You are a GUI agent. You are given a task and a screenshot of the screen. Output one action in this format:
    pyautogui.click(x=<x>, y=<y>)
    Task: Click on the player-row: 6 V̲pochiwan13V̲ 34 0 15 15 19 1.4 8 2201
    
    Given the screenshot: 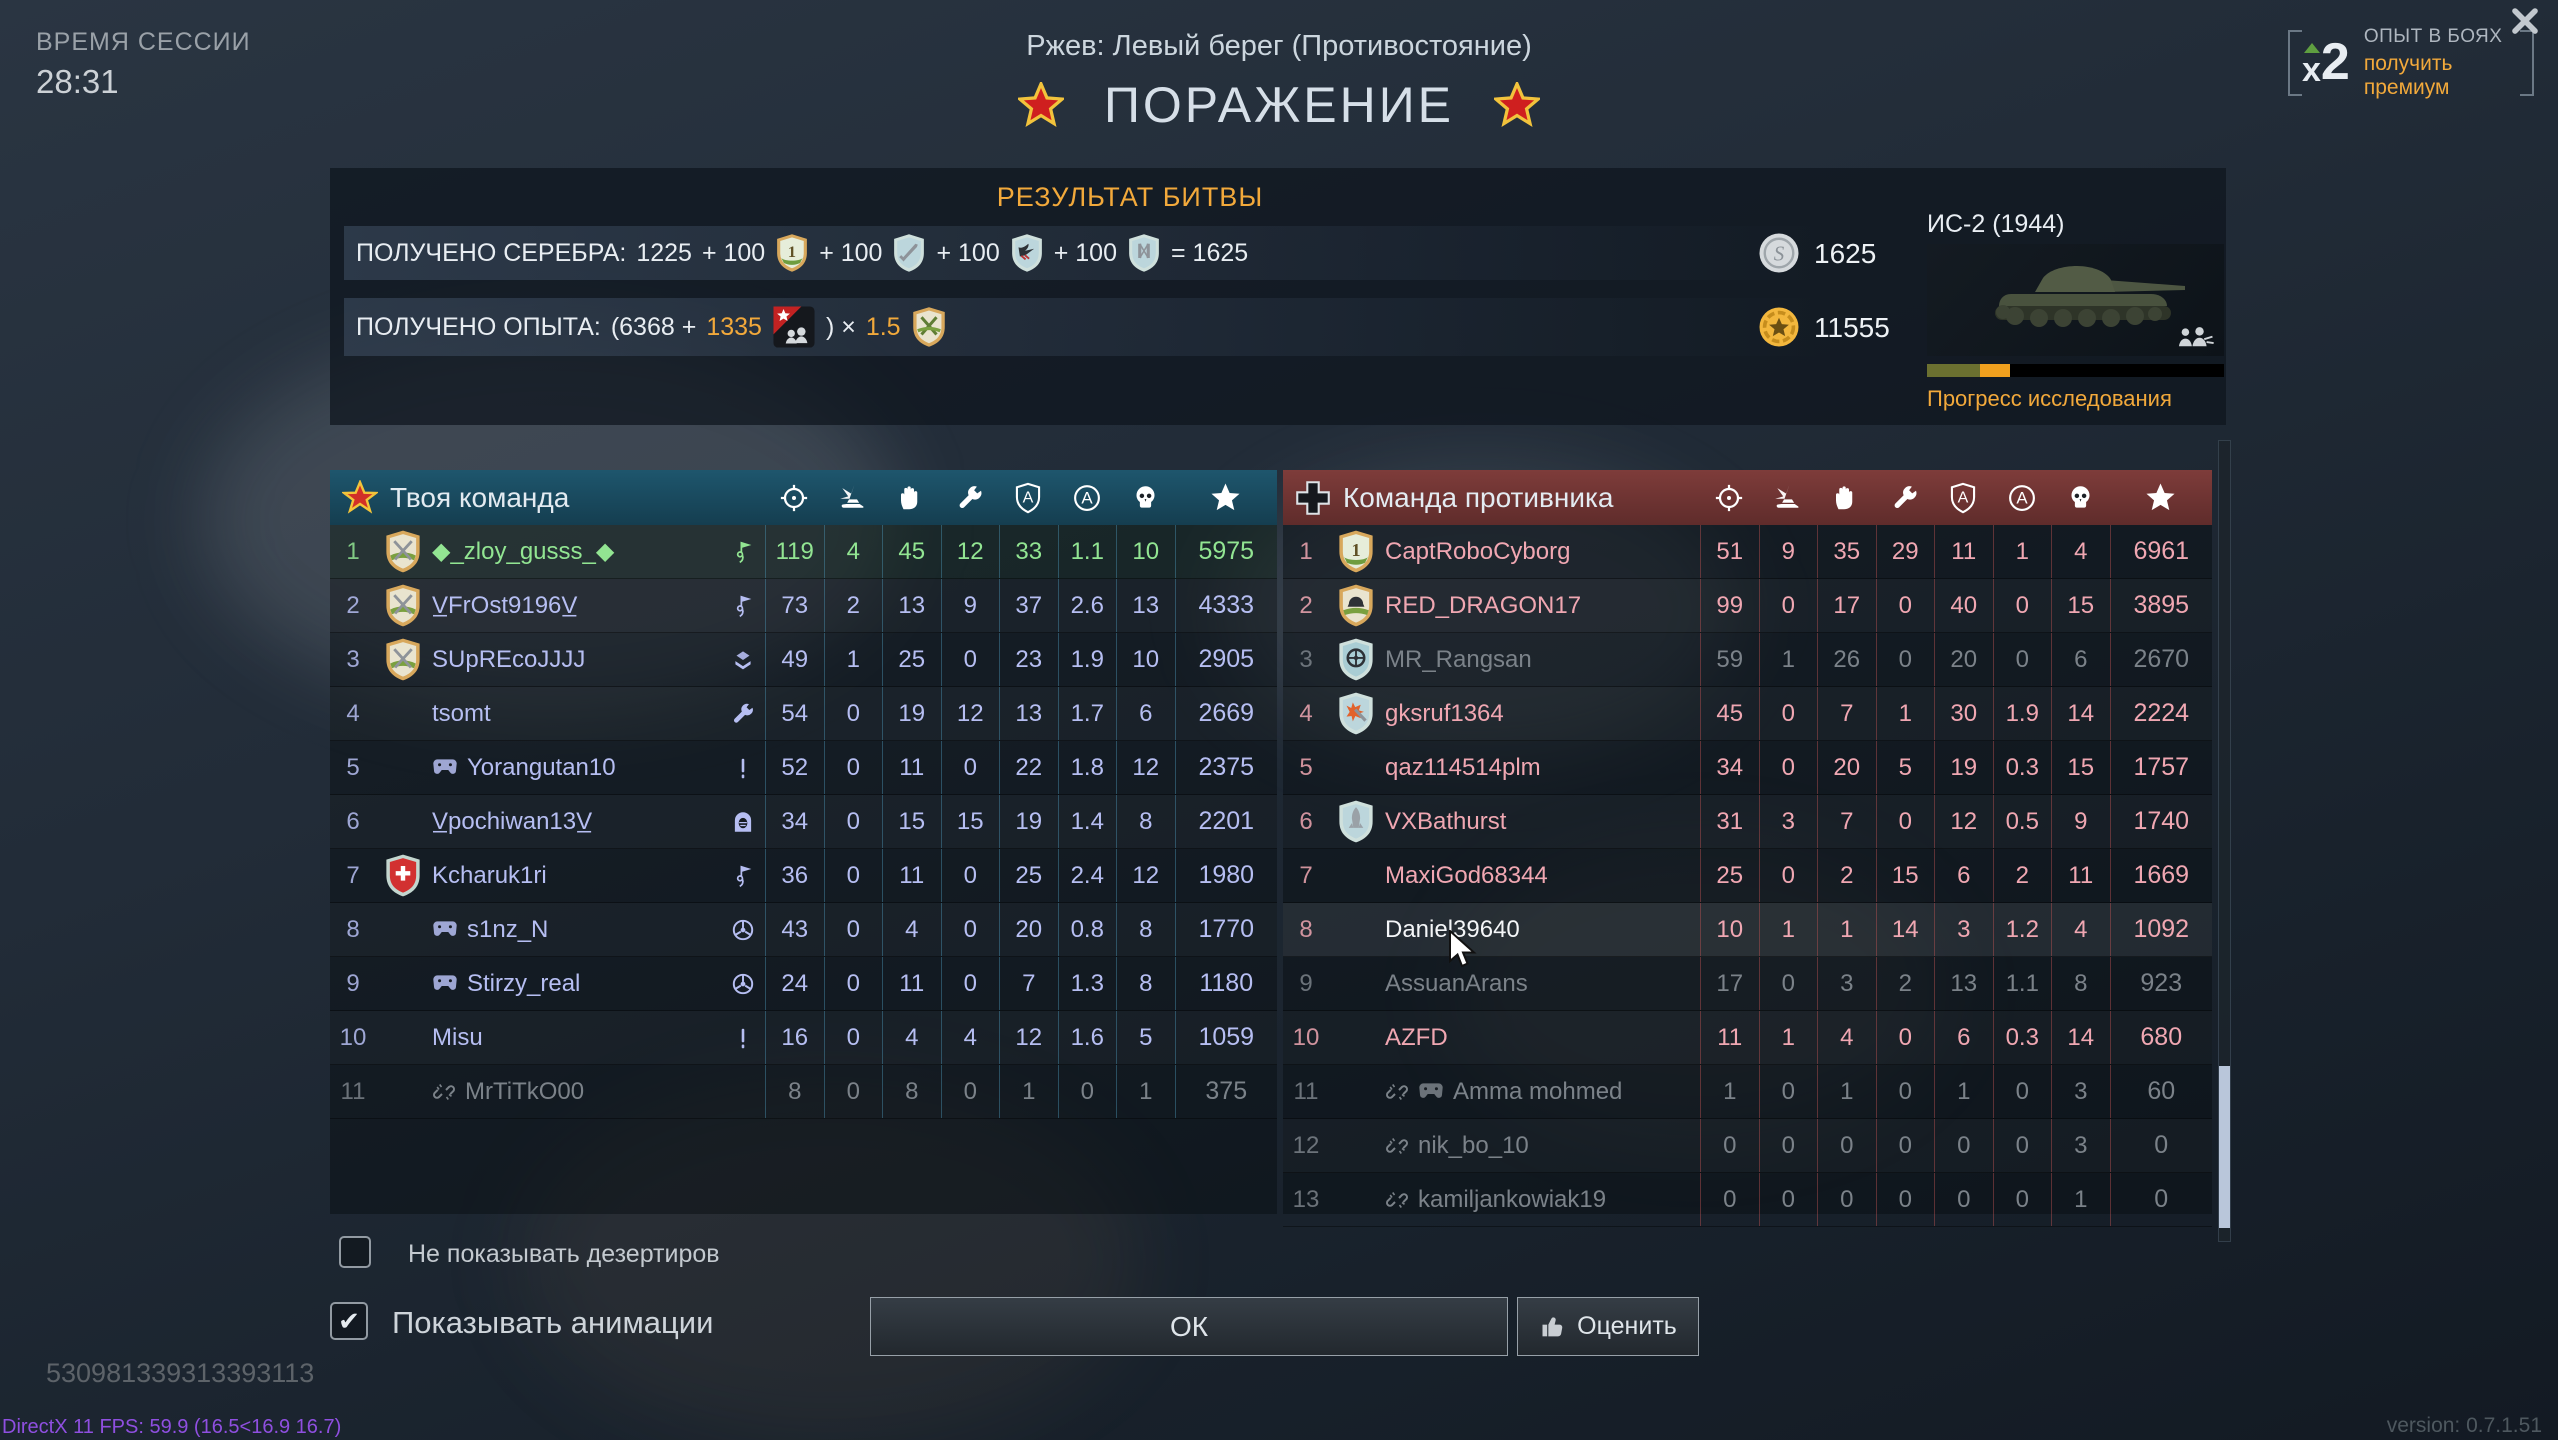 What is the action you would take?
    pyautogui.click(x=803, y=822)
    